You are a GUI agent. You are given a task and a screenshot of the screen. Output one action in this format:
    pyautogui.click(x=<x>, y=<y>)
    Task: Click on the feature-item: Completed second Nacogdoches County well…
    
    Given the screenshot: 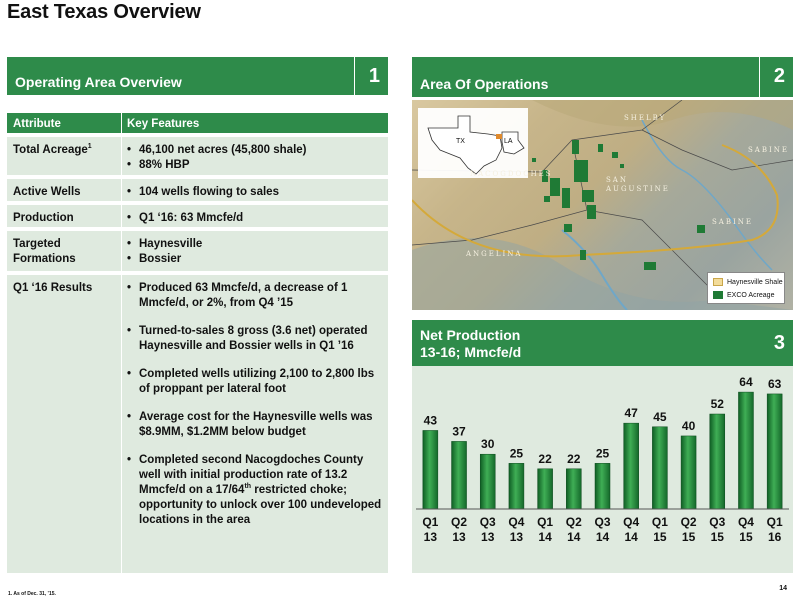 What is the action you would take?
    pyautogui.click(x=254, y=490)
    